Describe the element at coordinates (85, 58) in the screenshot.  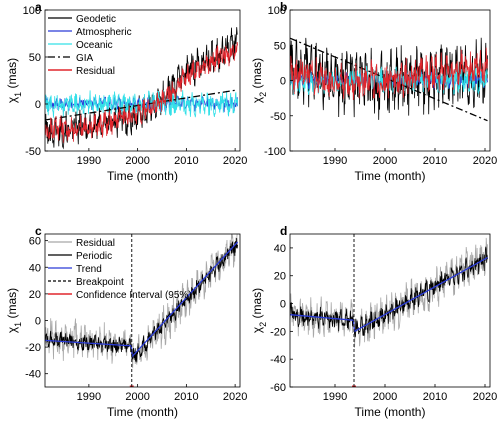
I see `legend-label: GIA` at that location.